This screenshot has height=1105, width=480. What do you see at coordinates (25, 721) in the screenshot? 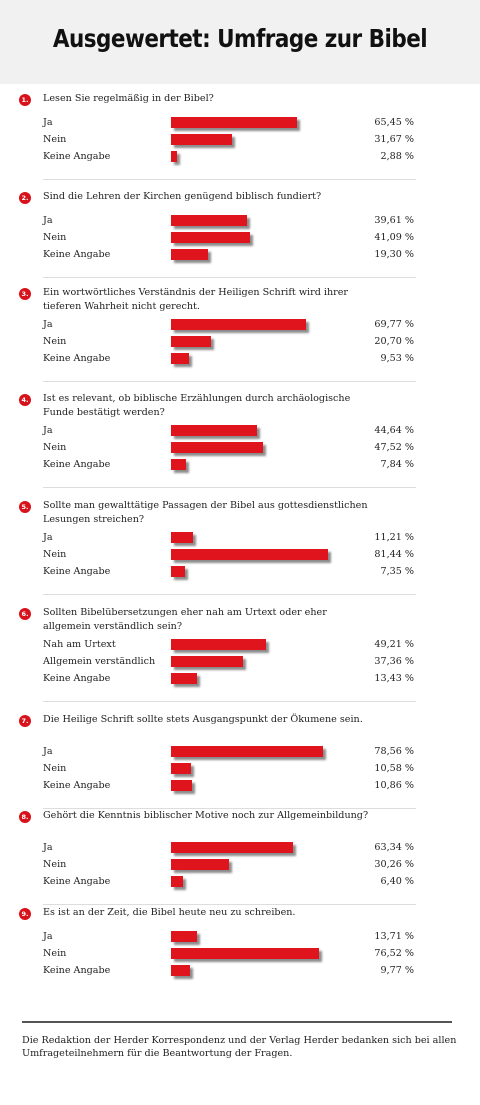
I see `question-number-badge: 7.` at bounding box center [25, 721].